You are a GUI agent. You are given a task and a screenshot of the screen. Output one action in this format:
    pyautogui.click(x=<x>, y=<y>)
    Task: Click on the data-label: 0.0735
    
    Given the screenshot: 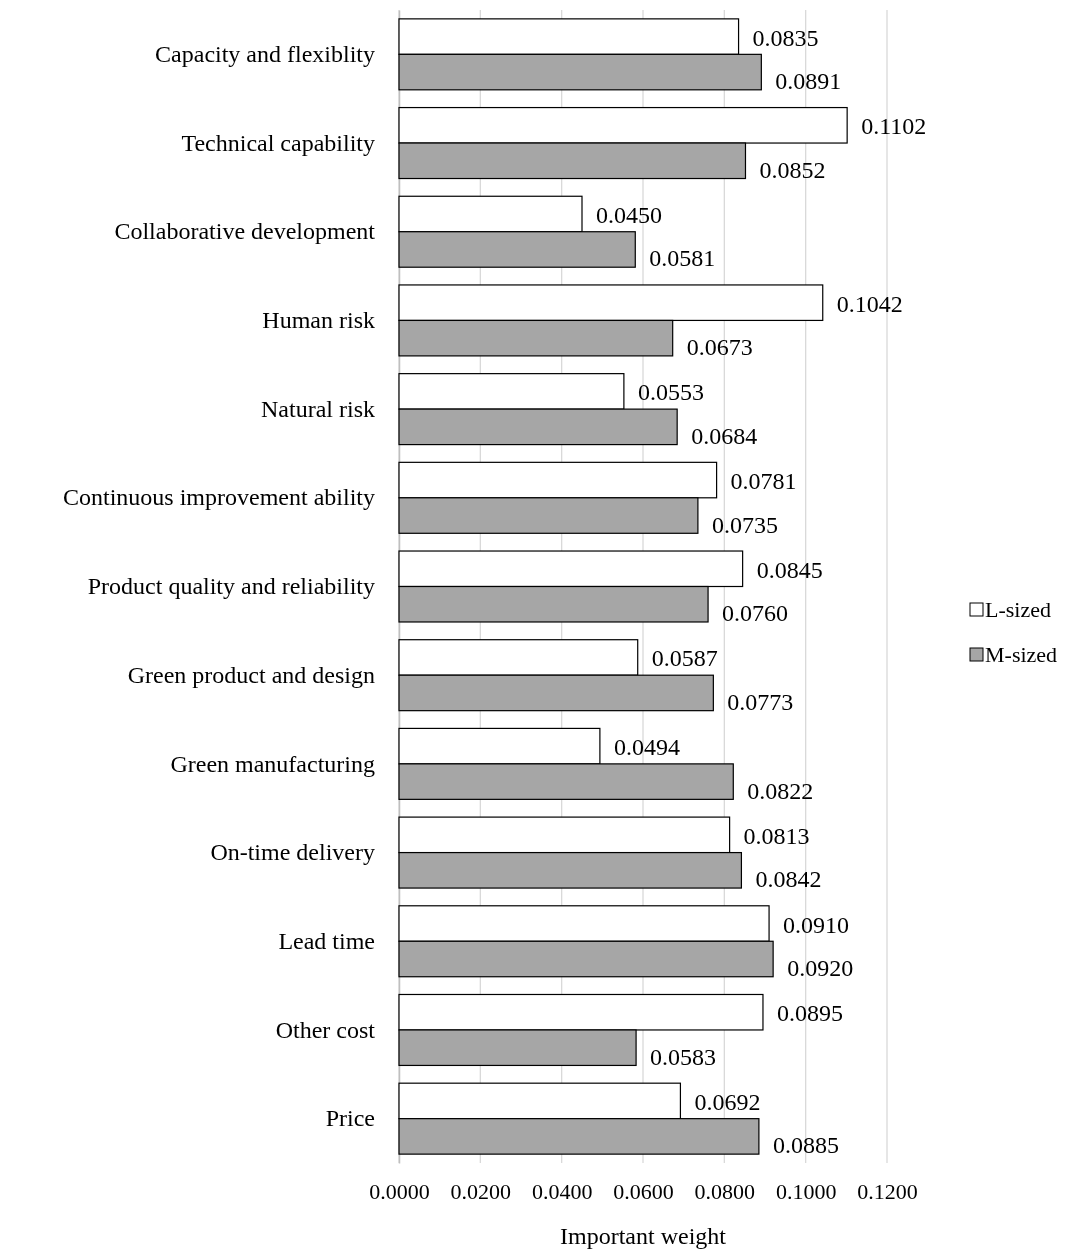 What is the action you would take?
    pyautogui.click(x=744, y=524)
    